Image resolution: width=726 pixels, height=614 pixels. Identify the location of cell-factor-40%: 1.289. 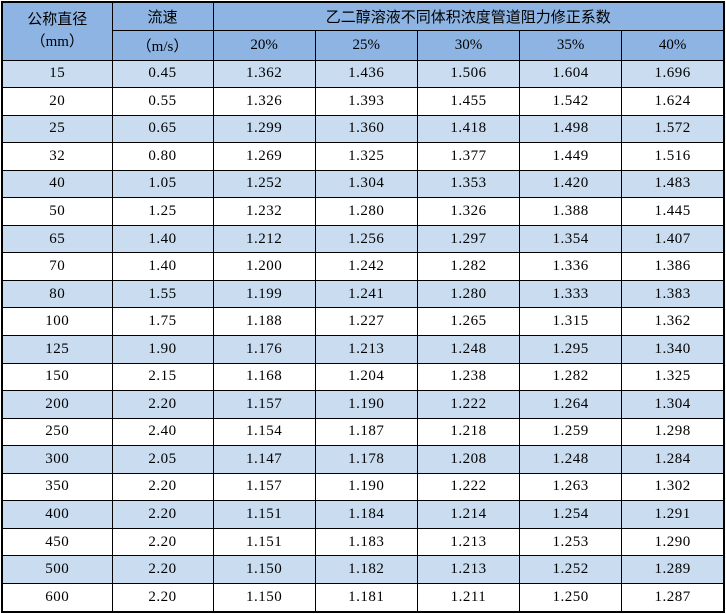
(673, 569).